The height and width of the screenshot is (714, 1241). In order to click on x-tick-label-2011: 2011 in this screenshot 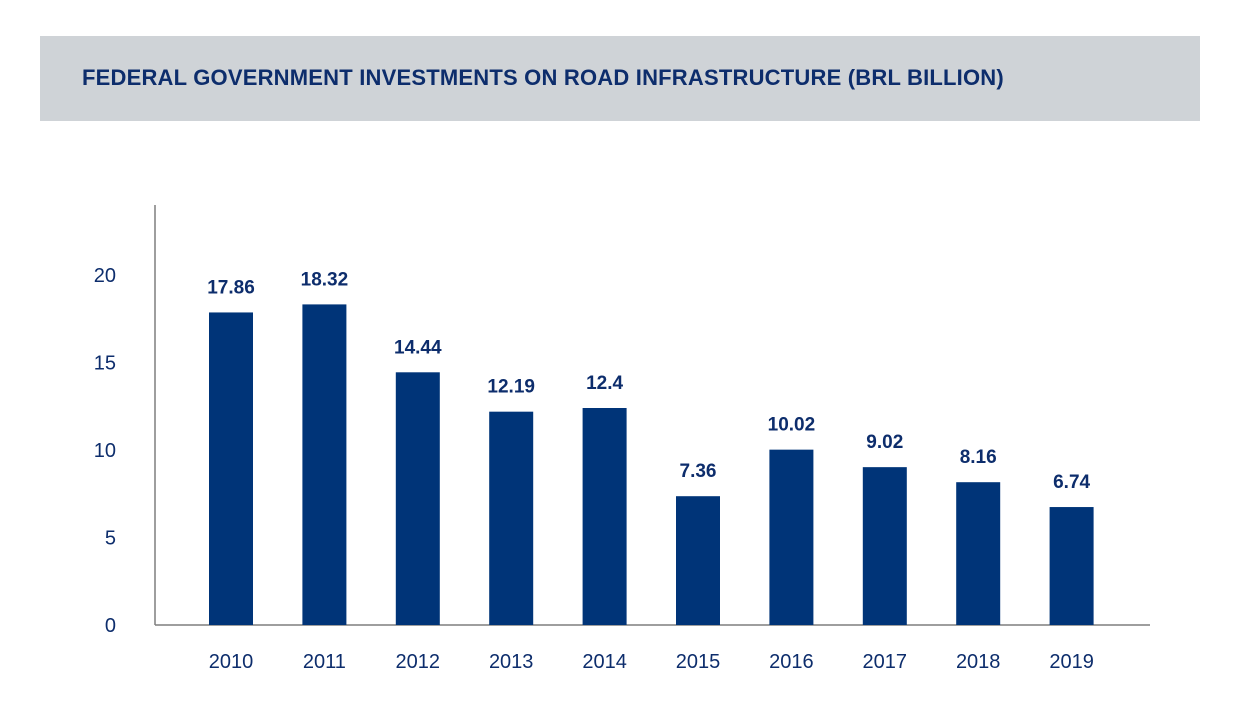, I will do `click(324, 662)`.